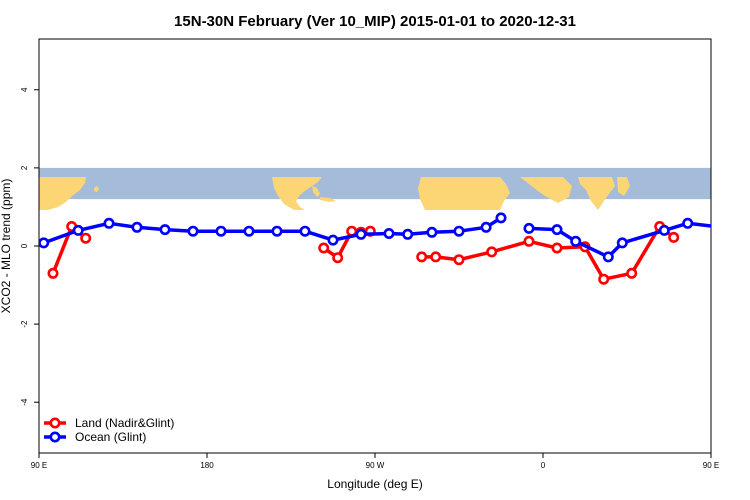 The image size is (750, 500). What do you see at coordinates (374, 484) in the screenshot?
I see `x-axis-label: Longitude (deg E)` at bounding box center [374, 484].